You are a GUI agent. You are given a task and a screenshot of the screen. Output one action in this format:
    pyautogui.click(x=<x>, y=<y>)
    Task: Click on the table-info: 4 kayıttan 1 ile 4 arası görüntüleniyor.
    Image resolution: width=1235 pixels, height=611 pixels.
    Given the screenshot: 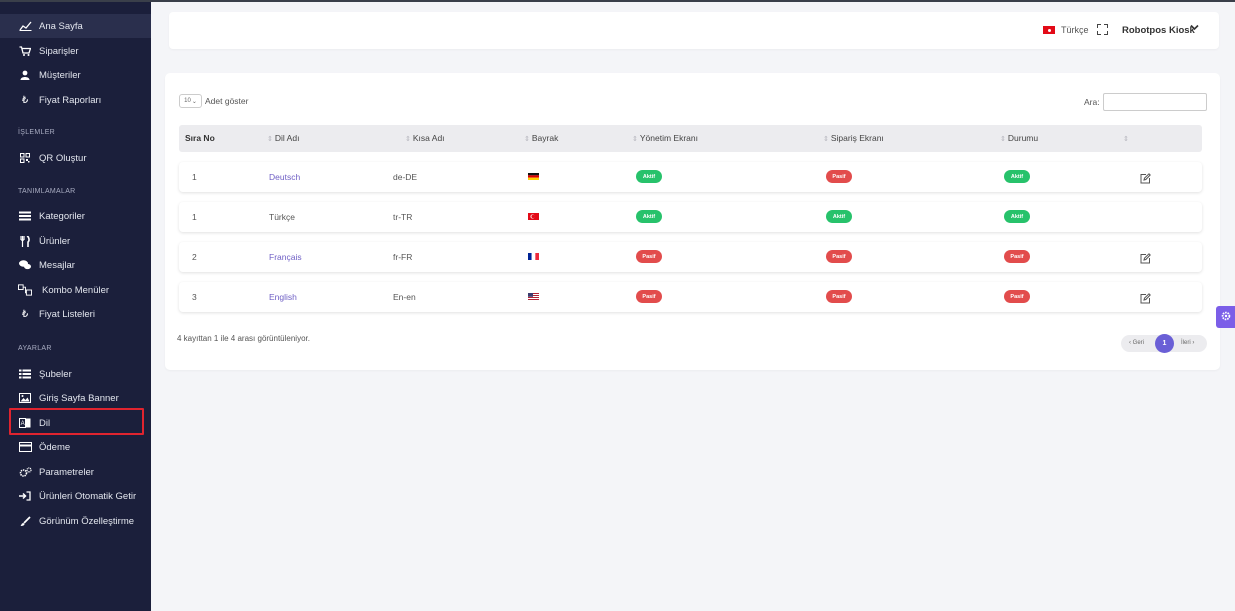 What is the action you would take?
    pyautogui.click(x=243, y=338)
    